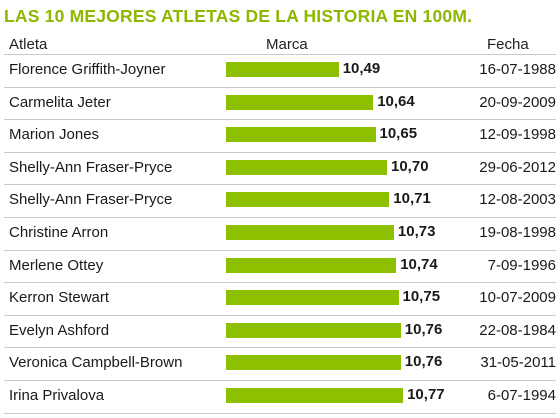  I want to click on table-row: Shelly-Ann Fraser-Pryce 10,71 12-08-2003, so click(280, 200).